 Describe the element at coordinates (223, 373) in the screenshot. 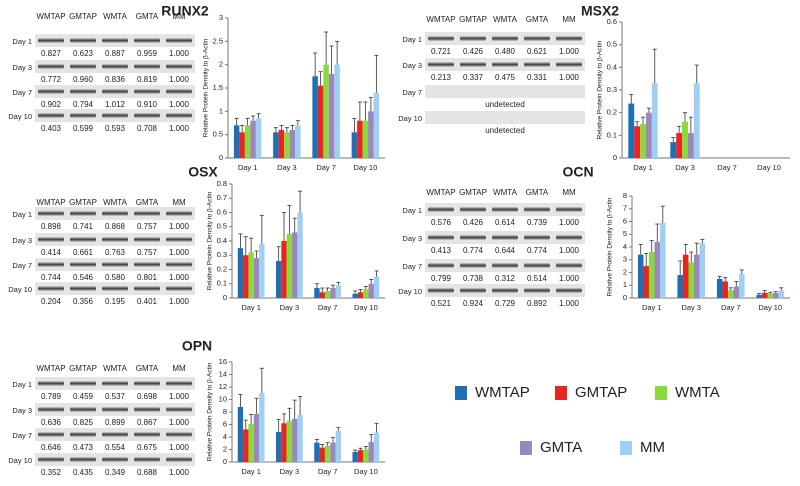

I see `y-tick-label: 14` at that location.